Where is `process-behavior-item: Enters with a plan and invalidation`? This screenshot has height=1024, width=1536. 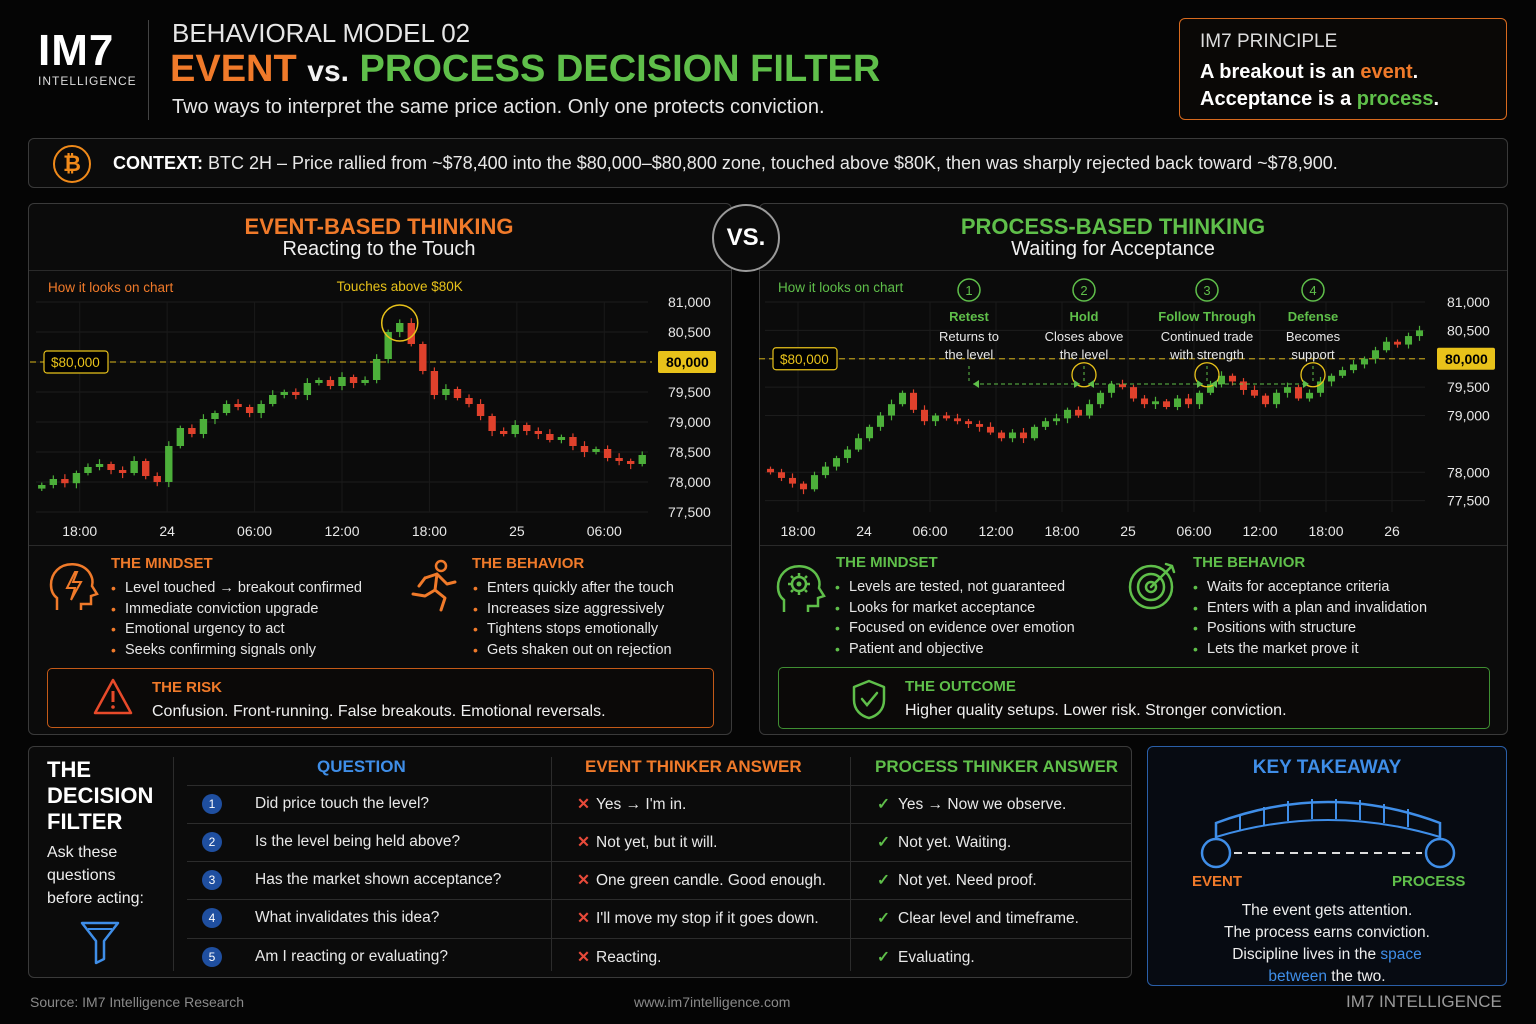
process-behavior-item: Enters with a plan and invalidation is located at coordinates (1310, 608).